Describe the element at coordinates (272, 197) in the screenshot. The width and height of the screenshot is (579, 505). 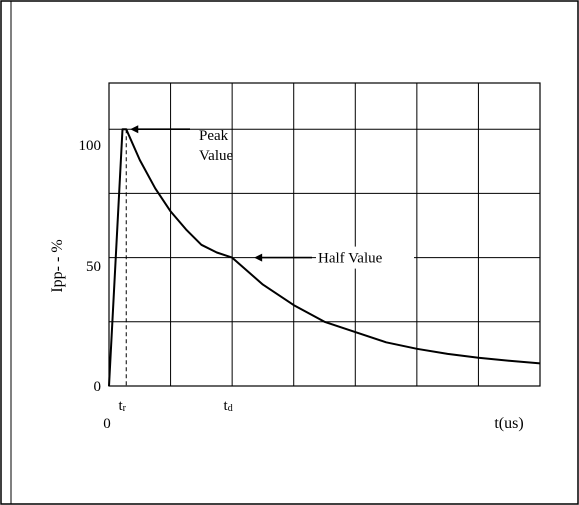
I see `annotations: Peak Value Half Value` at that location.